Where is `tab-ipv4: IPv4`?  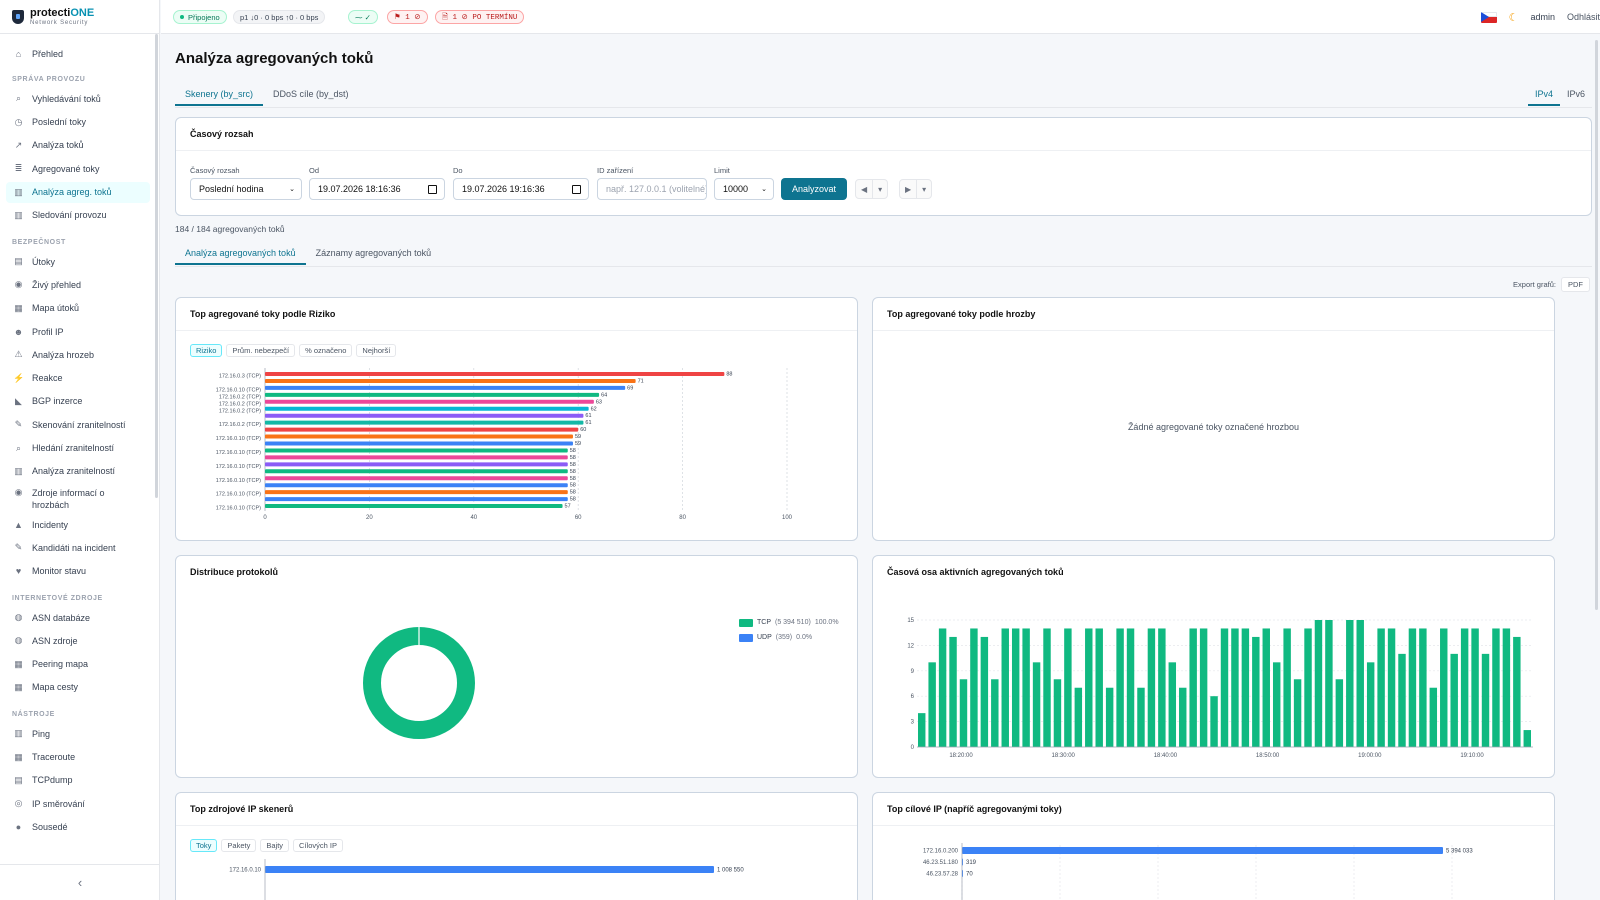
tab-ipv4: IPv4 is located at coordinates (1543, 95).